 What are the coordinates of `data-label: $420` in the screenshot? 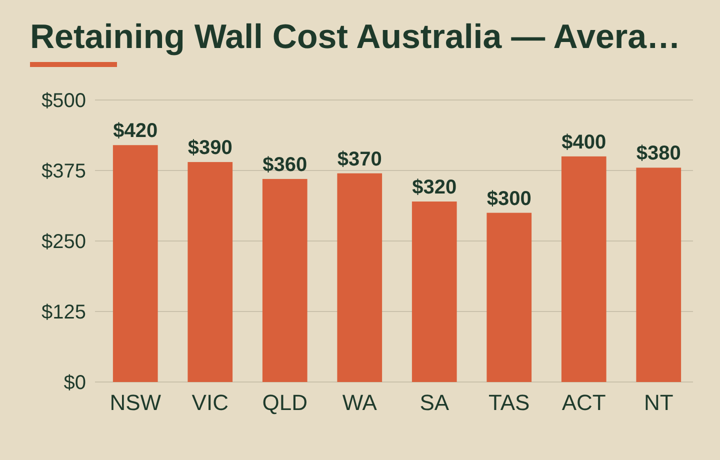 It's located at (135, 131).